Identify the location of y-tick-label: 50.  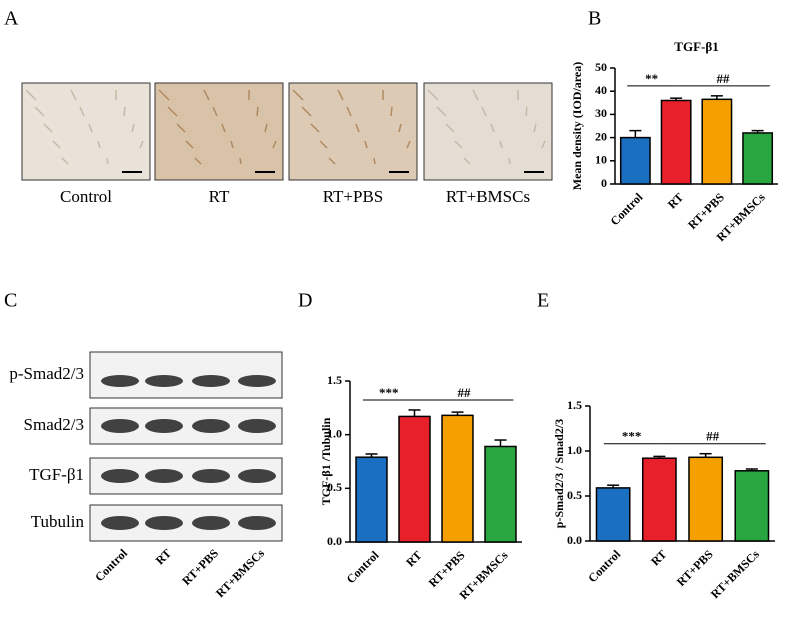
(601, 67).